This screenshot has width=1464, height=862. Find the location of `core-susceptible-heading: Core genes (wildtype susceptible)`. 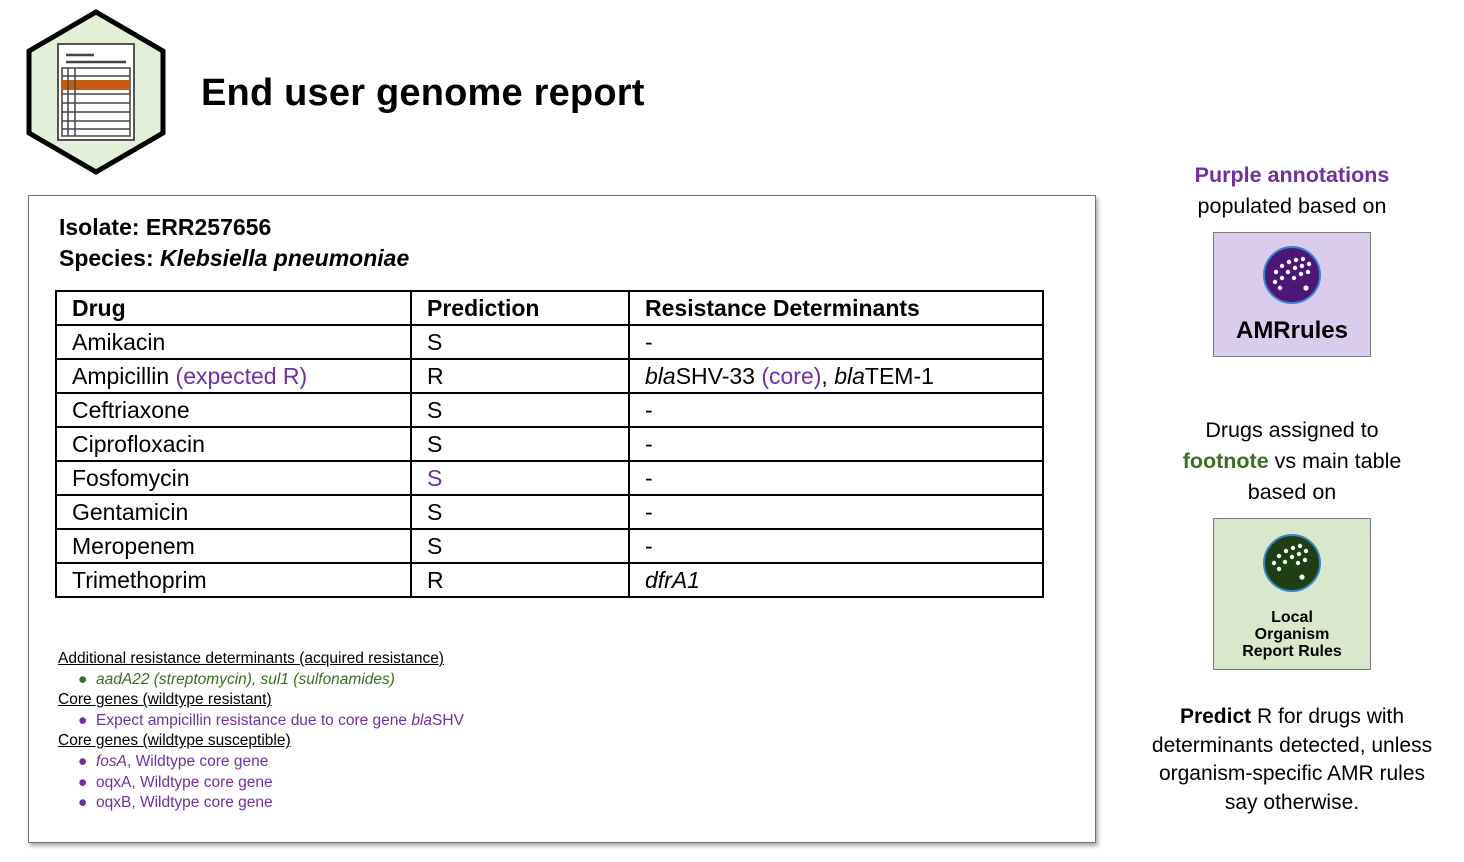

core-susceptible-heading: Core genes (wildtype susceptible) is located at coordinates (174, 741).